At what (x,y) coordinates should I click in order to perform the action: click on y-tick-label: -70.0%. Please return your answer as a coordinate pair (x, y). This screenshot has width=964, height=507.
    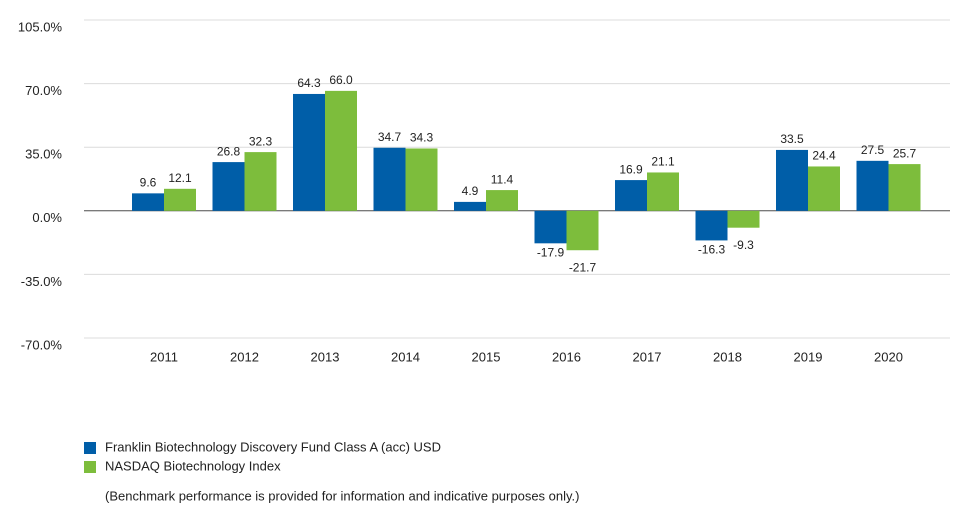
    Looking at the image, I should click on (42, 344).